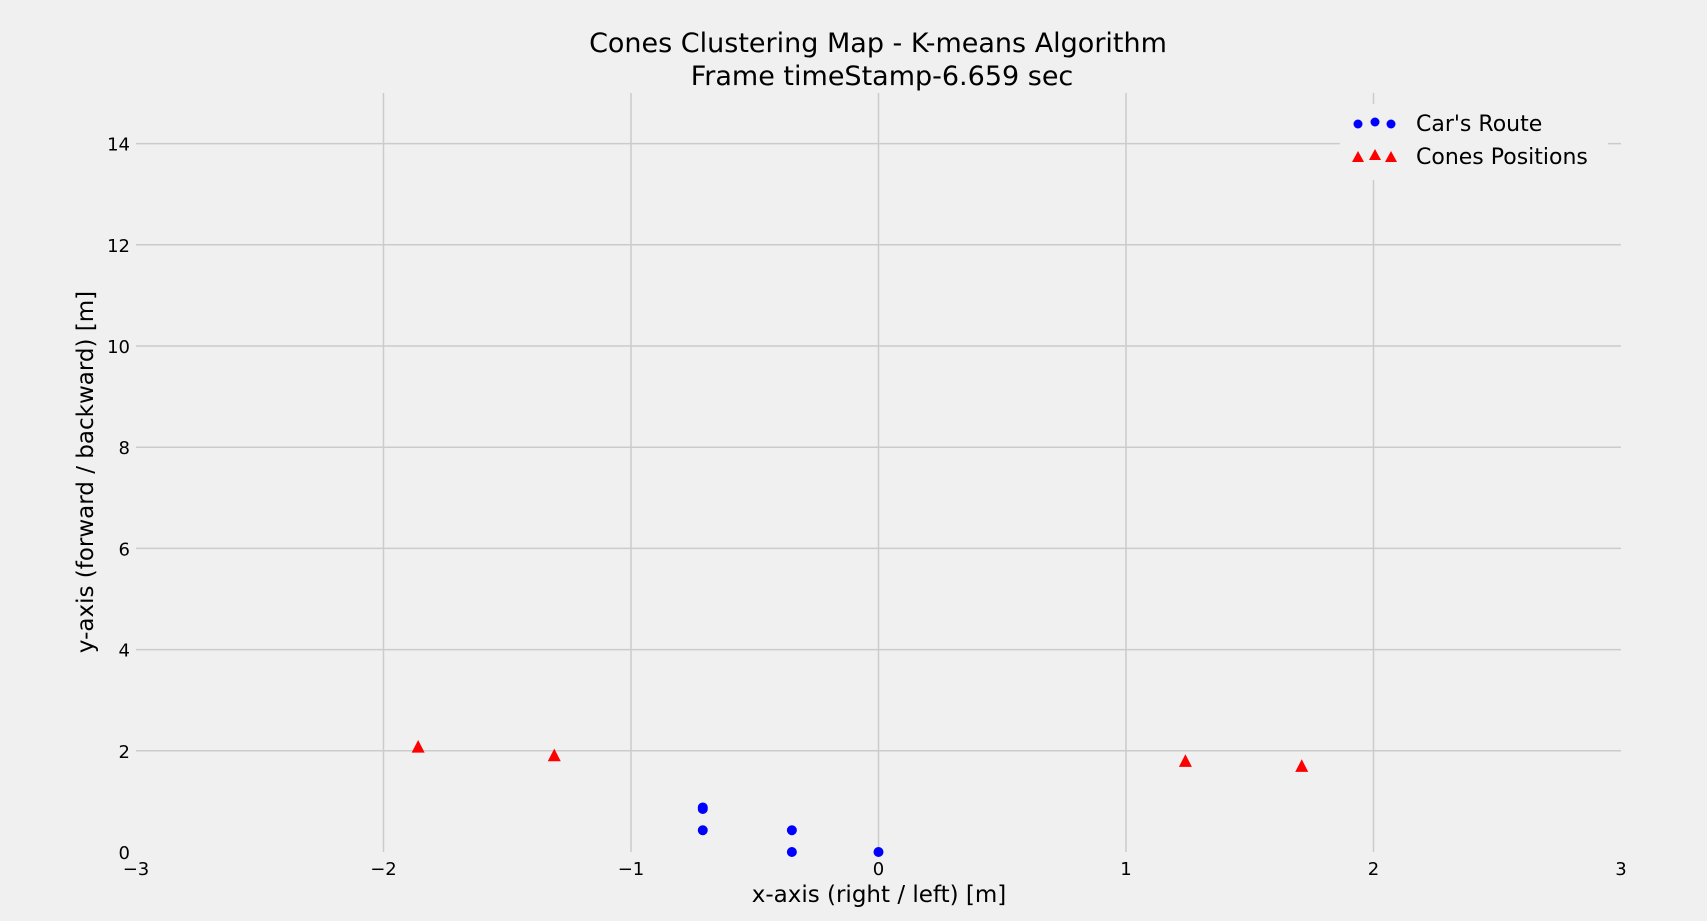 This screenshot has height=921, width=1707. Describe the element at coordinates (1479, 124) in the screenshot. I see `legend-label-car-route: Car's Route` at that location.